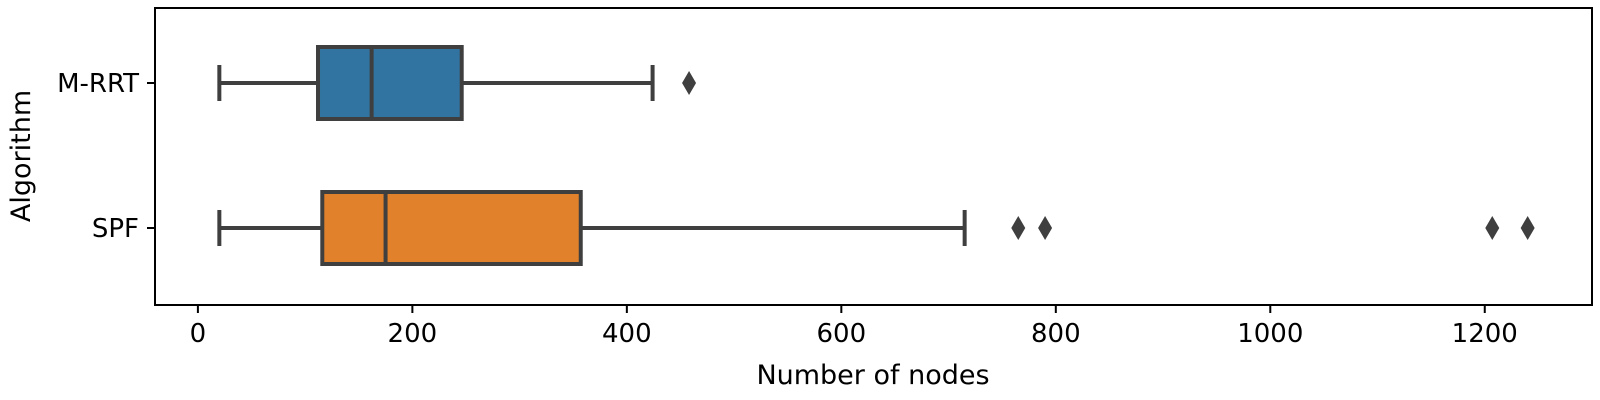  Describe the element at coordinates (21, 156) in the screenshot. I see `y-axis-label: Algorithm` at that location.